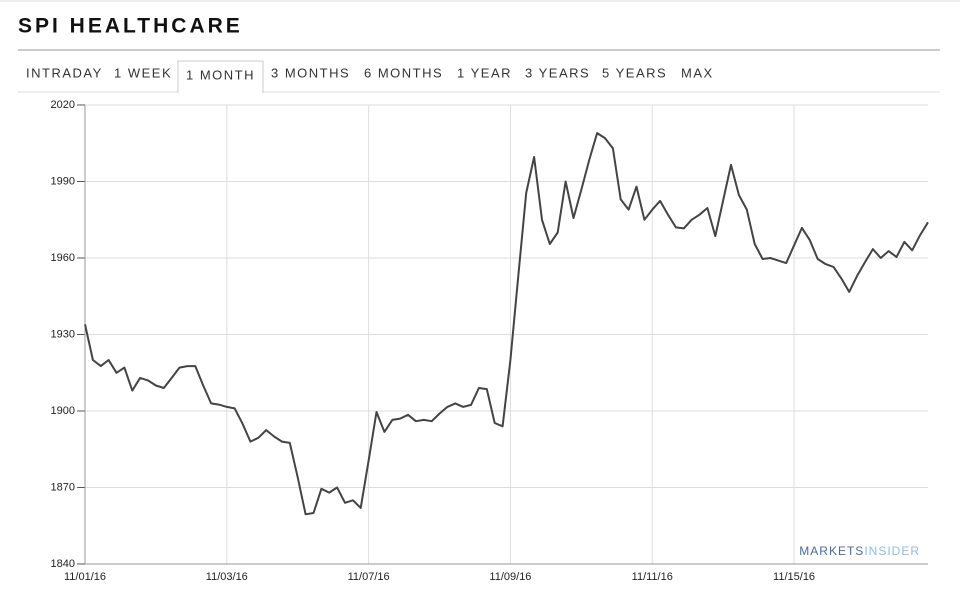  What do you see at coordinates (794, 577) in the screenshot?
I see `x-tick-label: 11/15/16` at bounding box center [794, 577].